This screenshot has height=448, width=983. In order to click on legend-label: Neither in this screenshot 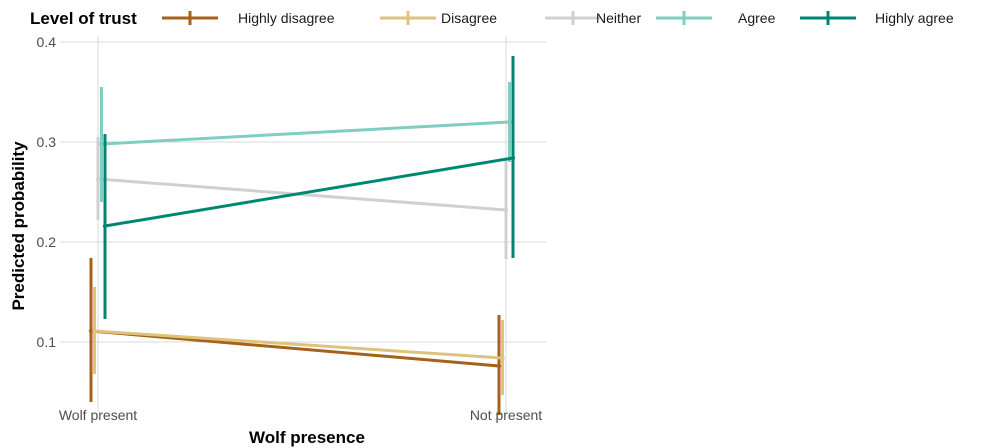, I will do `click(618, 18)`.